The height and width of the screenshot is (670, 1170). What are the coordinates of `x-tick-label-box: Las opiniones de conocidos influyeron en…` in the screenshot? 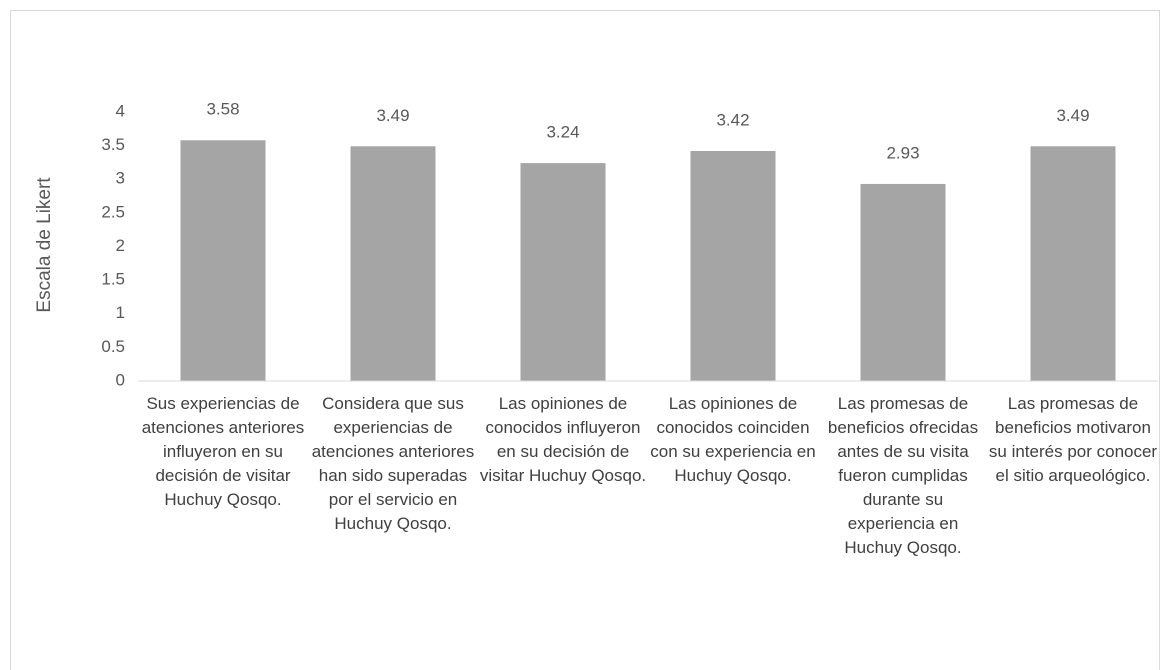 It's located at (563, 439).